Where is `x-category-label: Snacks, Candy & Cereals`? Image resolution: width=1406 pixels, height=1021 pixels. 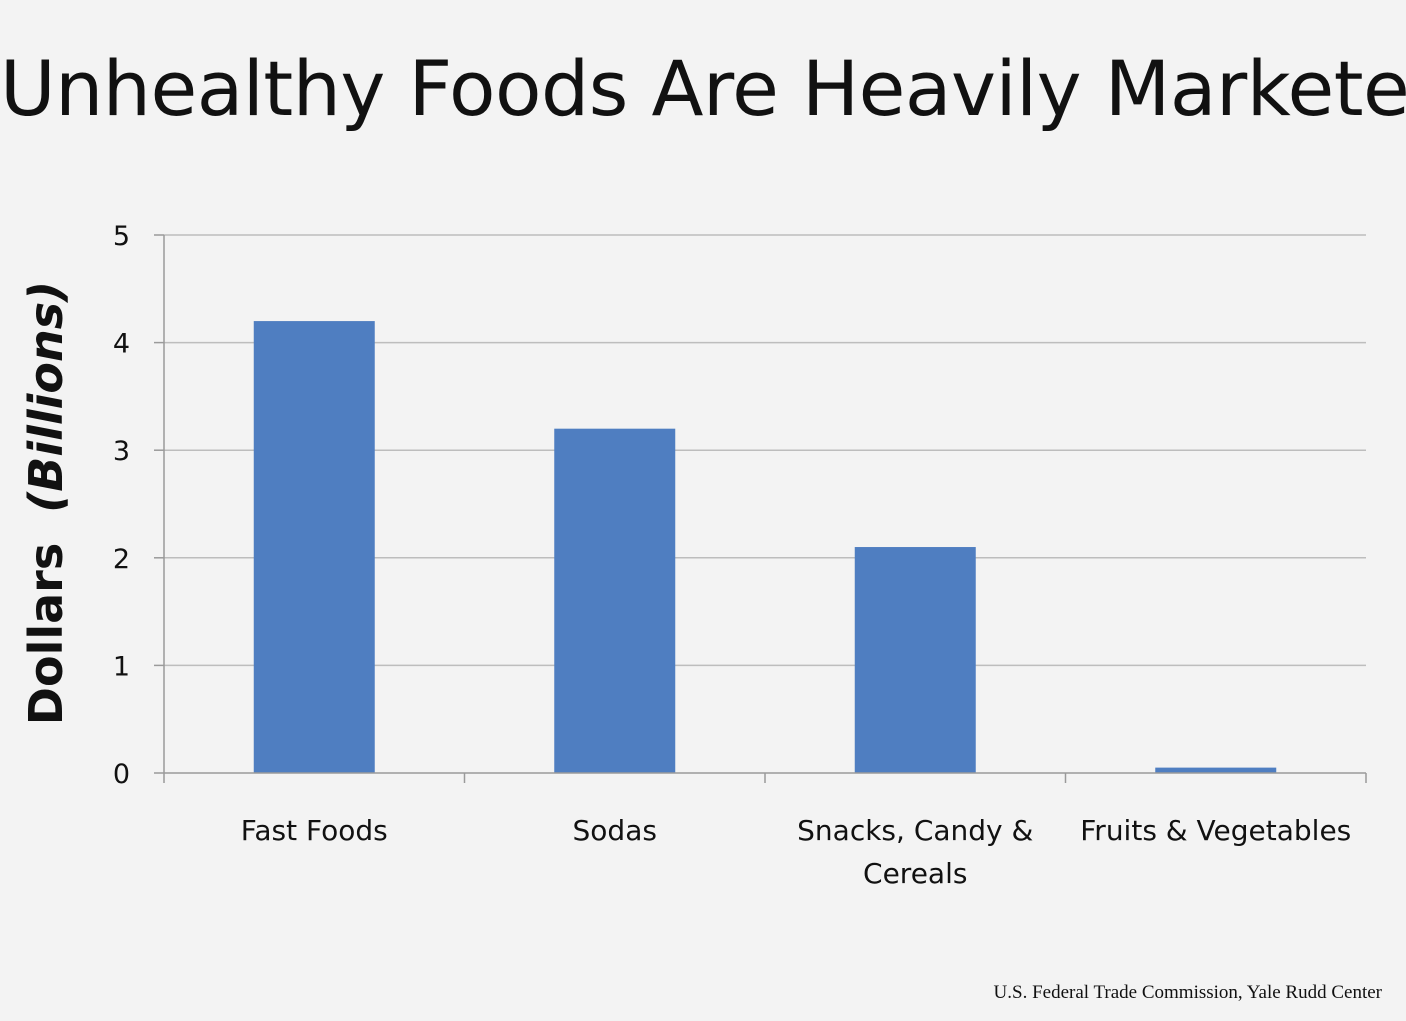
x-category-label: Snacks, Candy & Cereals is located at coordinates (915, 852).